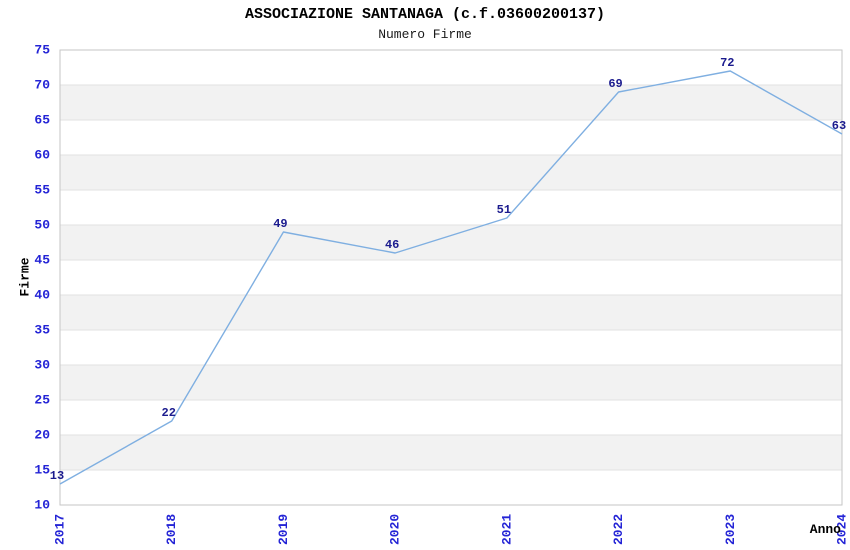  What do you see at coordinates (42, 260) in the screenshot?
I see `y-tick-label: 45` at bounding box center [42, 260].